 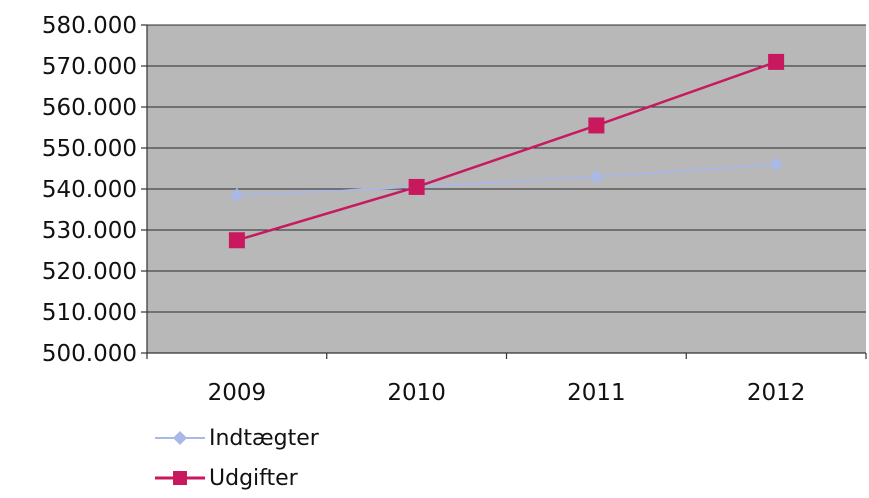 I want to click on legend-label-udgifter: Udgifter, so click(x=253, y=478).